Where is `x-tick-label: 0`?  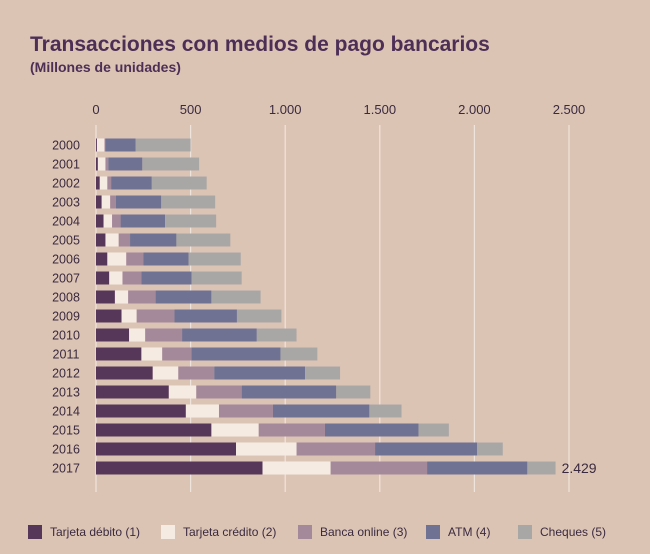 x-tick-label: 0 is located at coordinates (95, 109).